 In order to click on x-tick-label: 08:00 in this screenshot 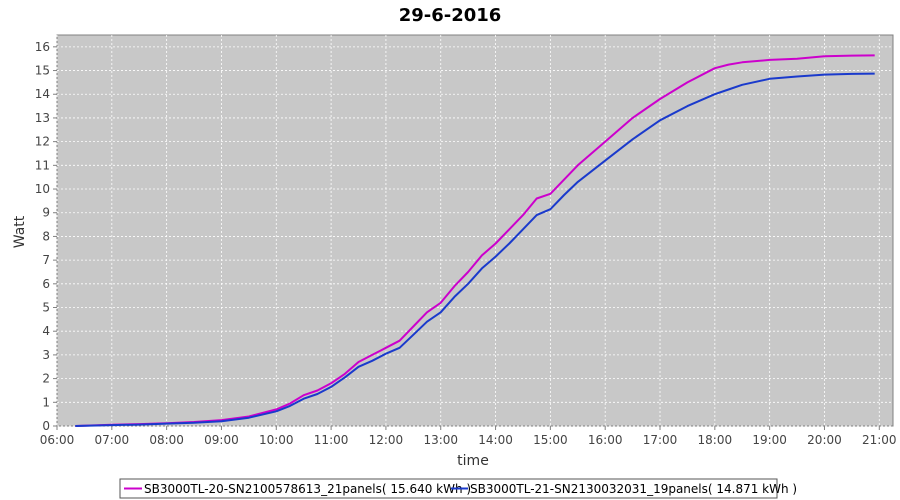, I will do `click(166, 440)`.